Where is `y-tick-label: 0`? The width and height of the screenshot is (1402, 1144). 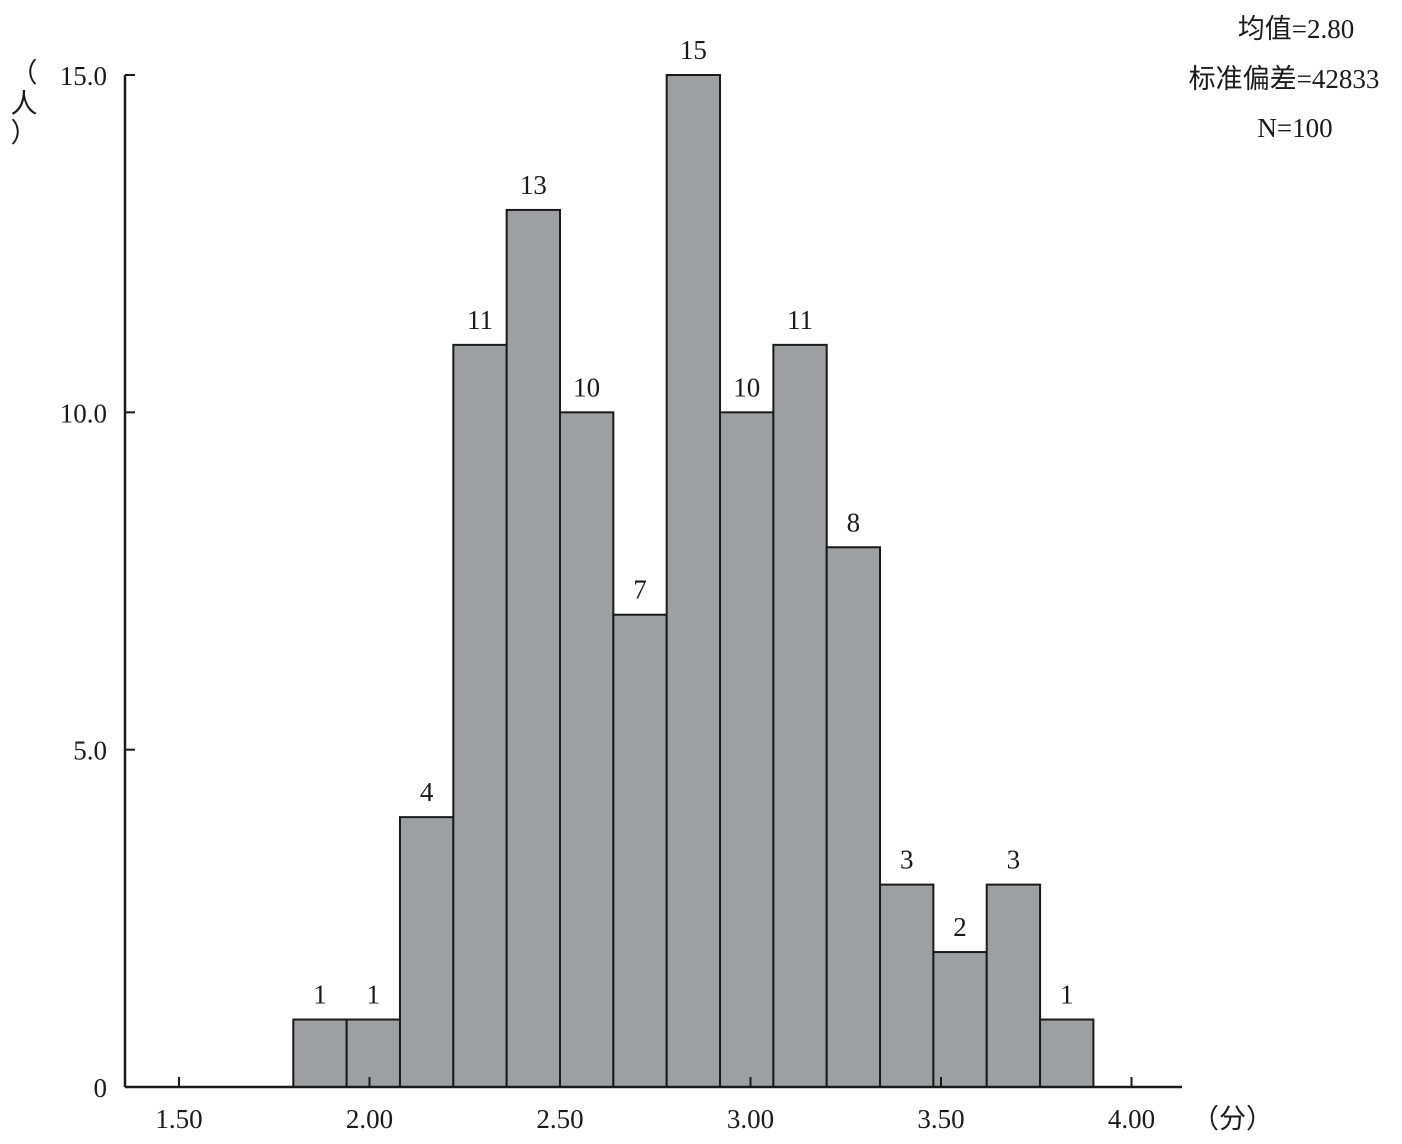
y-tick-label: 0 is located at coordinates (101, 1088).